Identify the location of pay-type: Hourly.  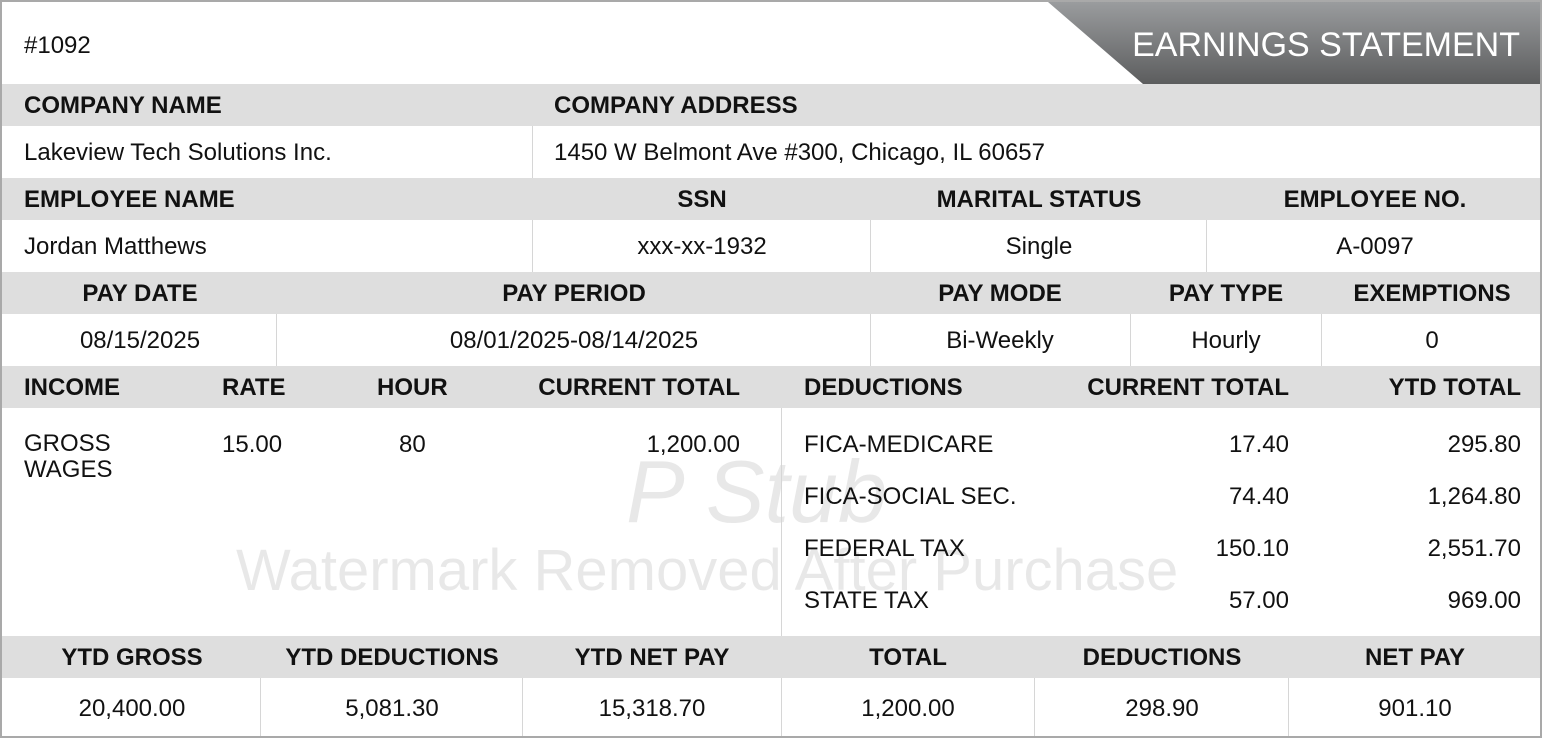
(1226, 340).